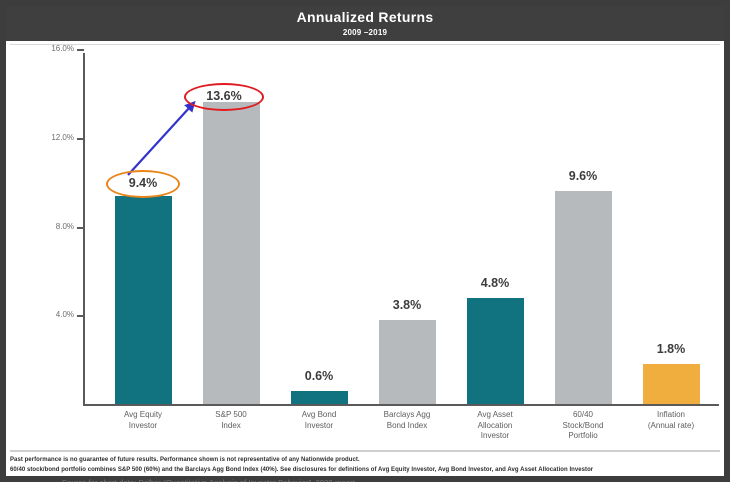 The image size is (730, 482). What do you see at coordinates (62, 49) in the screenshot?
I see `y-axis-tick-label: 16.0%` at bounding box center [62, 49].